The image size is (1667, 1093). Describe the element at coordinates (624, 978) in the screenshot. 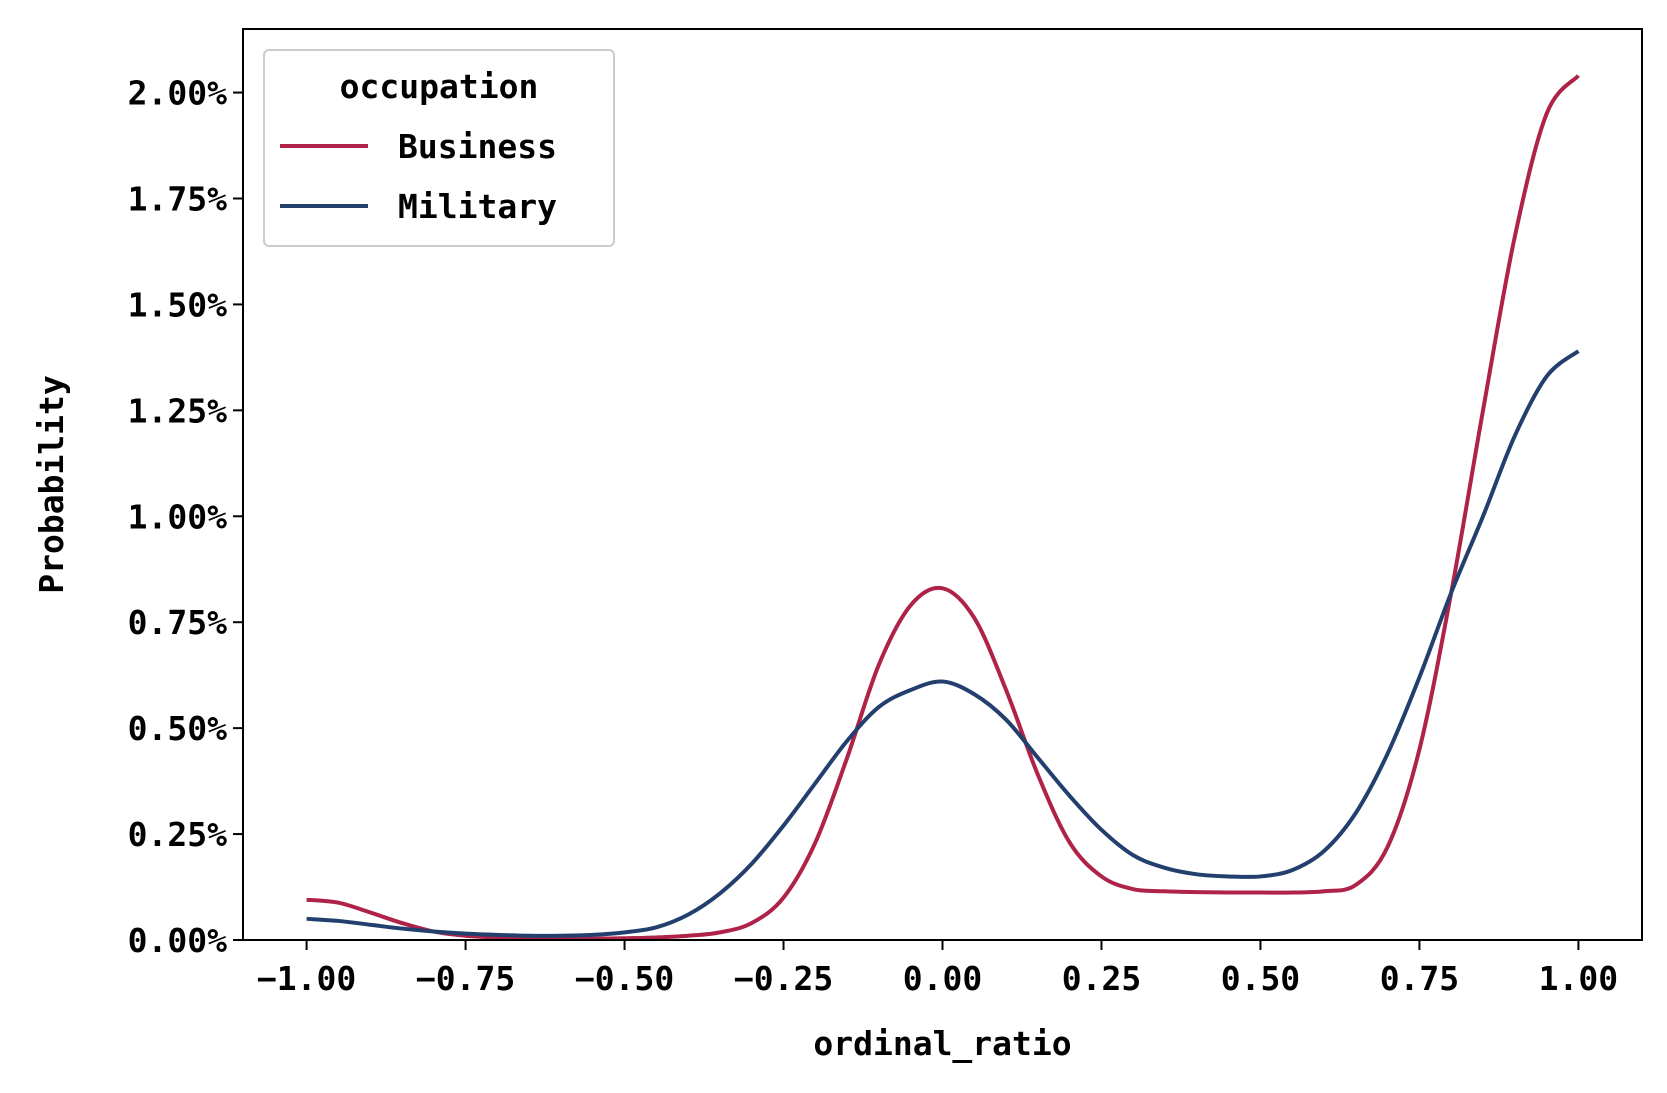

I see `x-tick-label: −0.50` at that location.